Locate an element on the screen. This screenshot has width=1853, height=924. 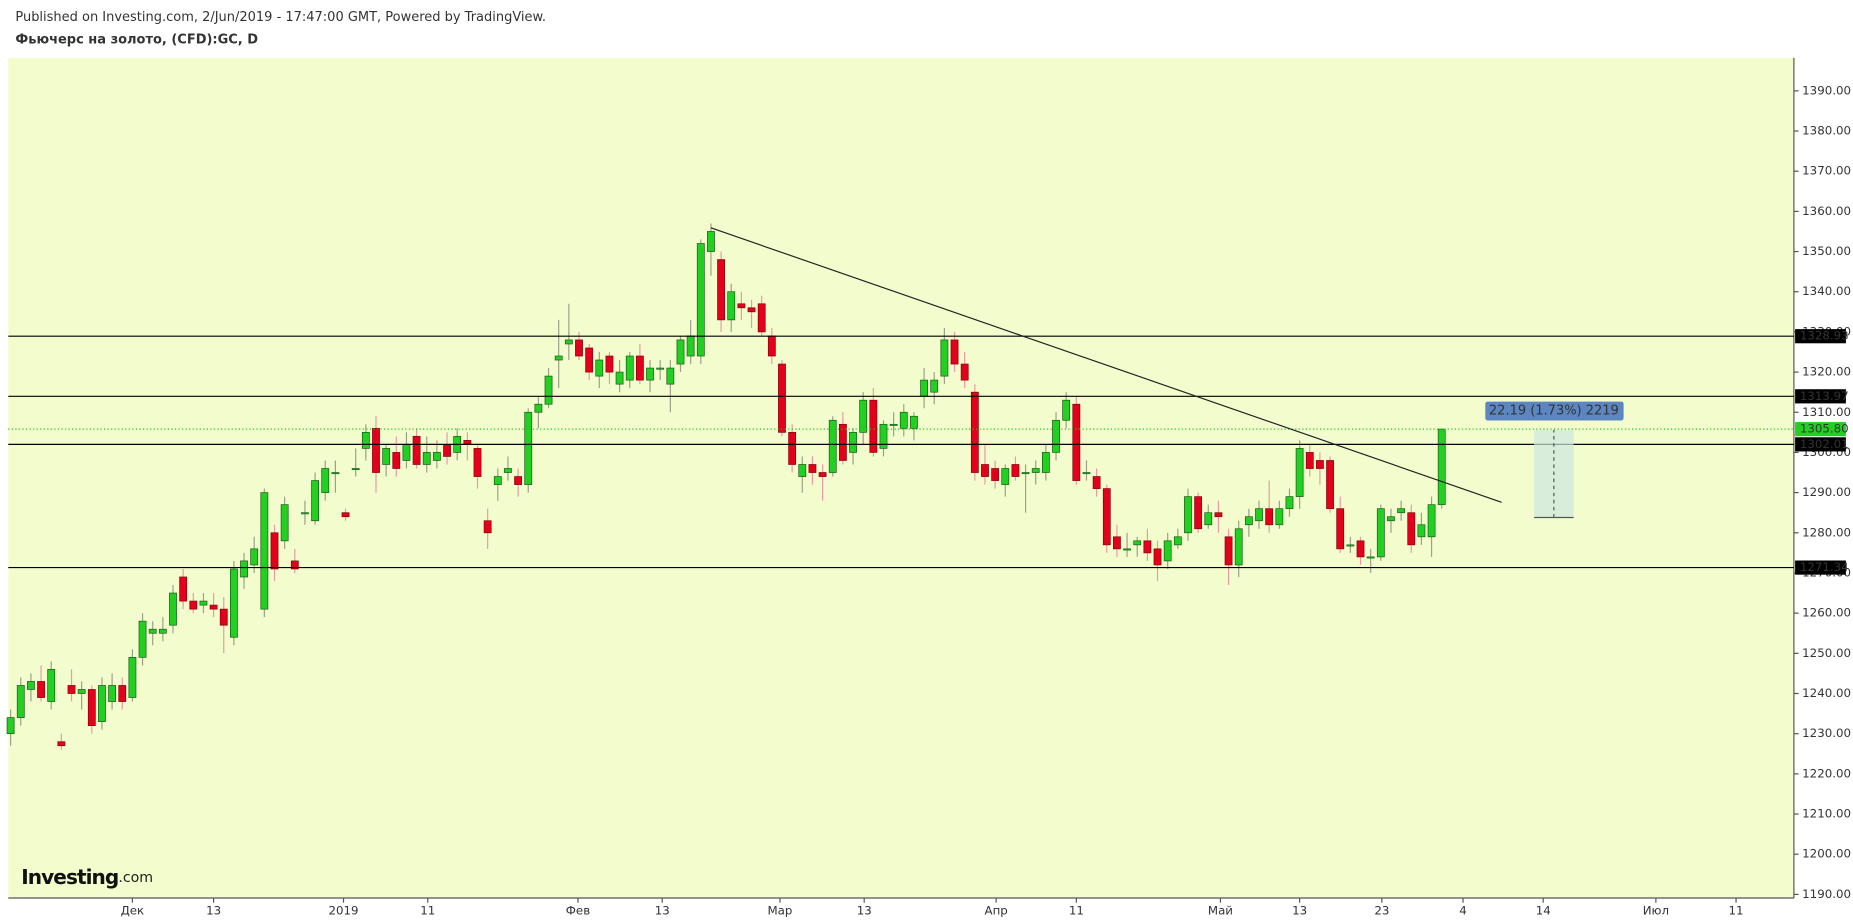
y-tick-label: 1230.00 is located at coordinates (1826, 733).